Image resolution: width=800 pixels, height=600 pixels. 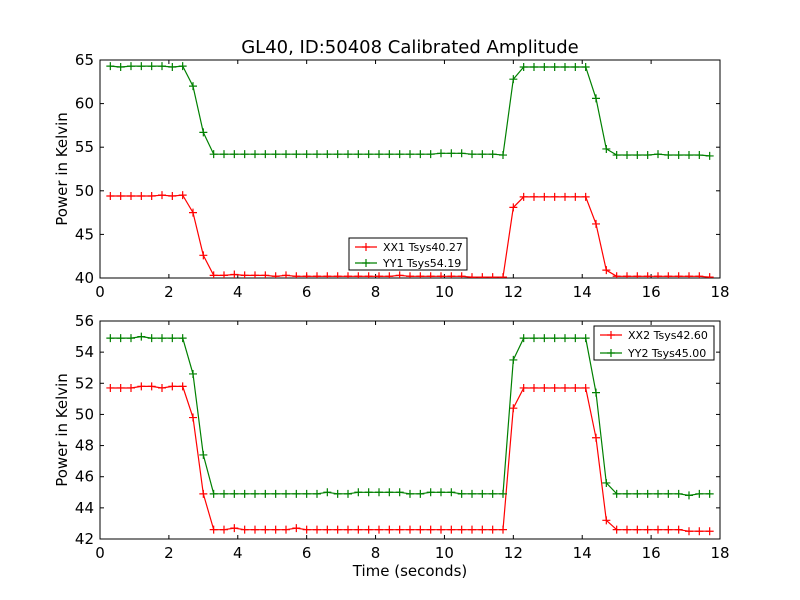 What do you see at coordinates (444, 553) in the screenshot?
I see `x-tick-label: 10` at bounding box center [444, 553].